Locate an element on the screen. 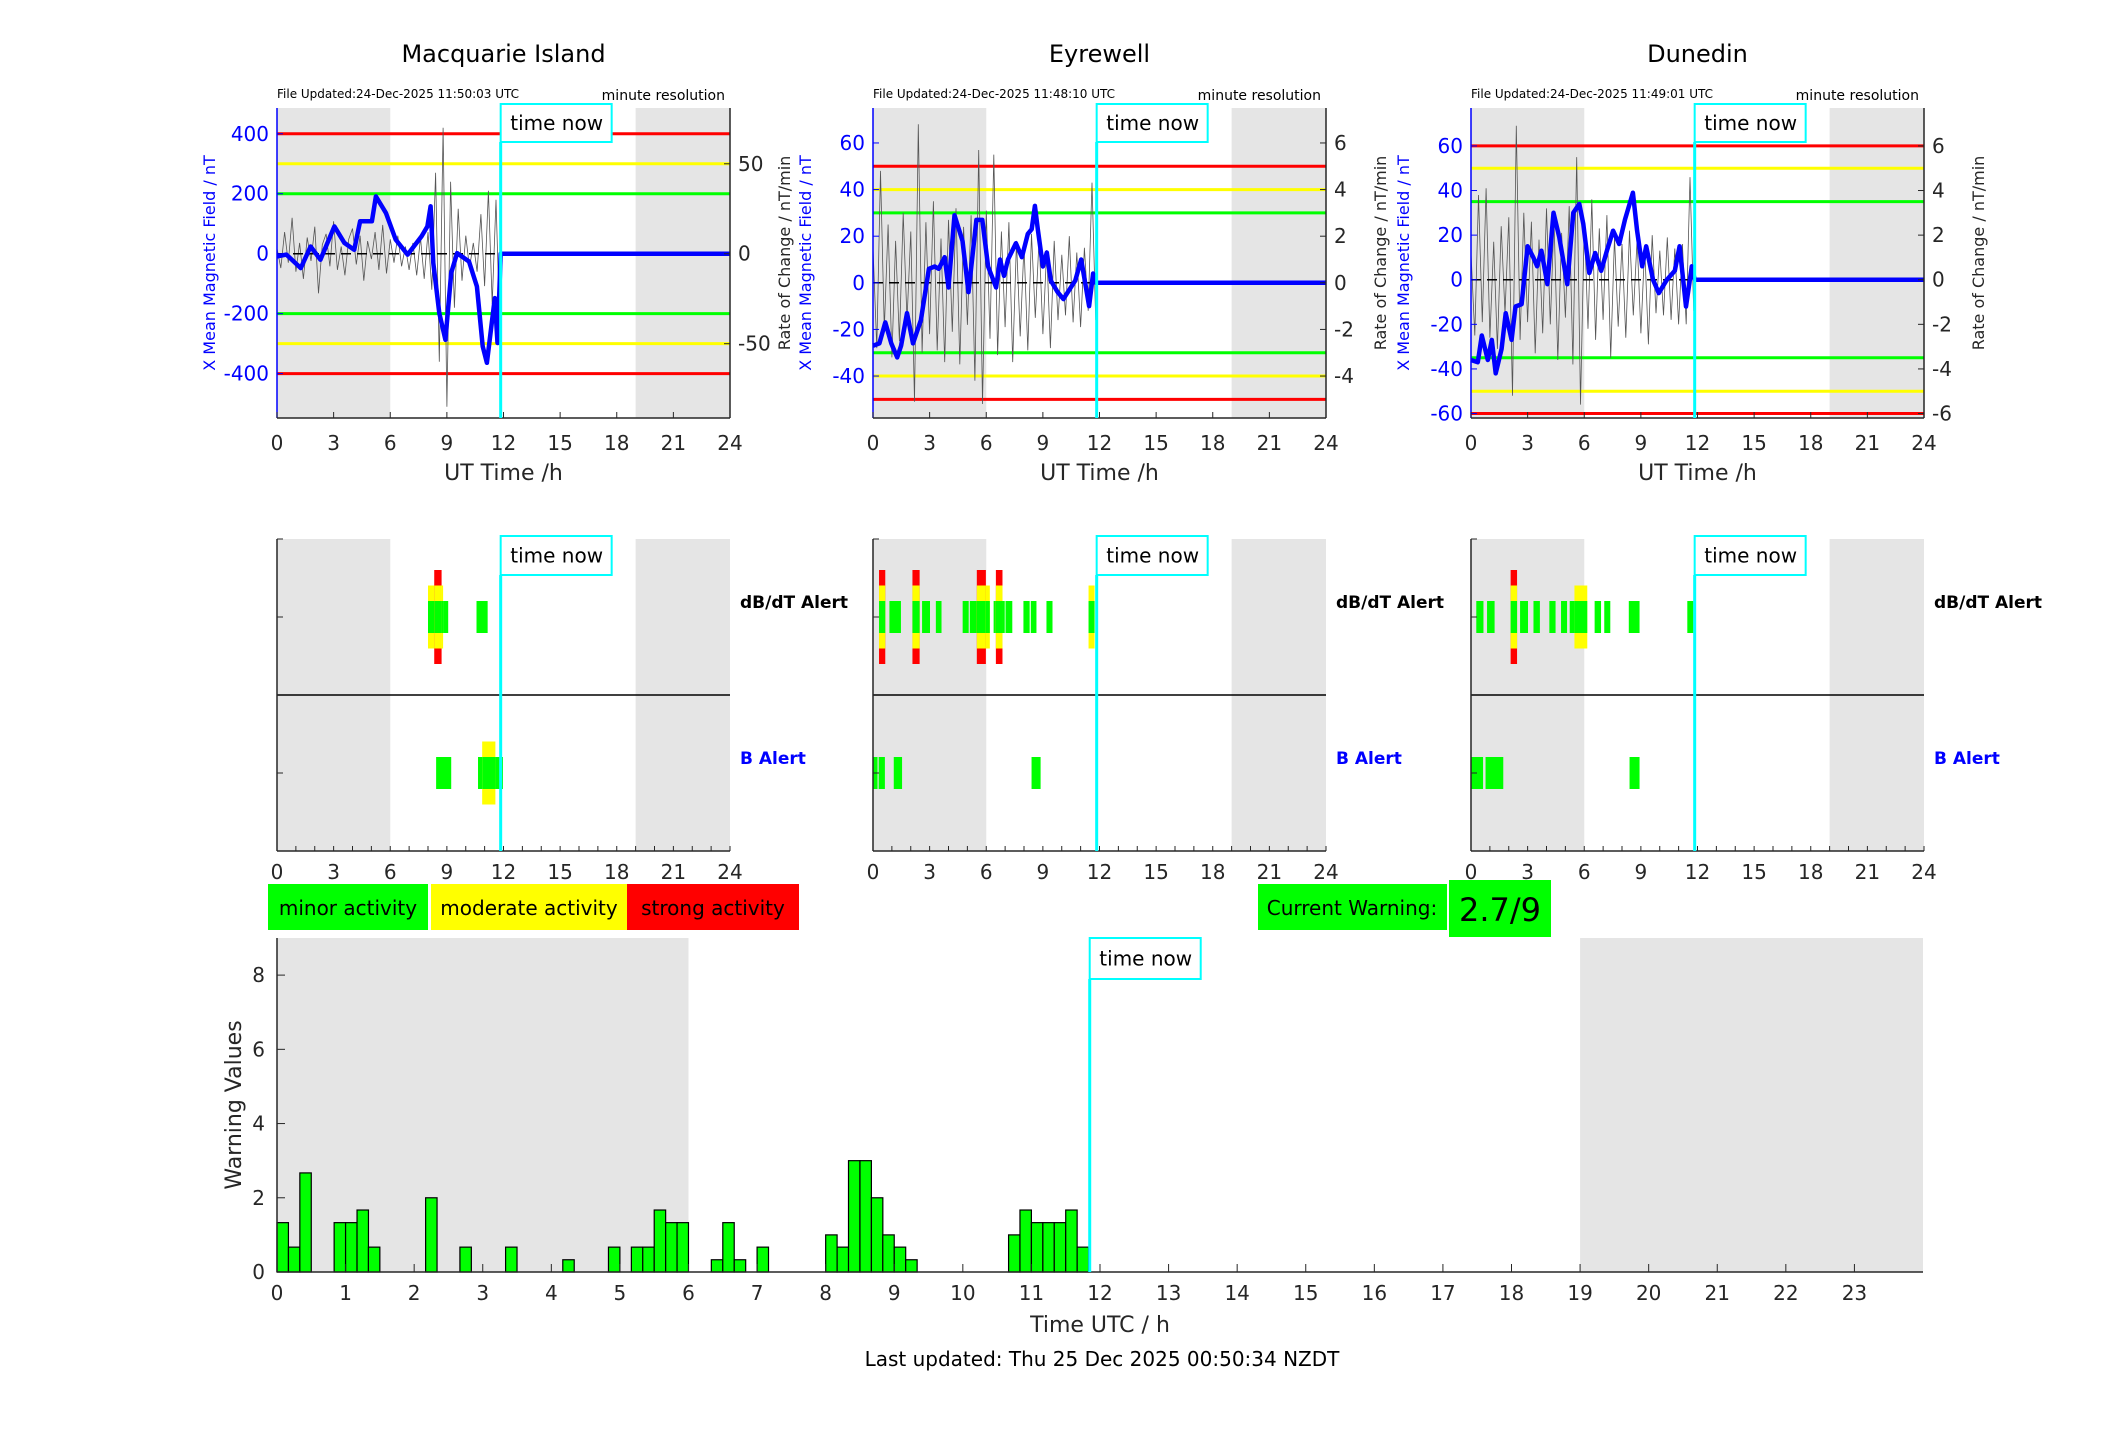  warning-y-axis-label: Warning Values is located at coordinates (234, 1104).